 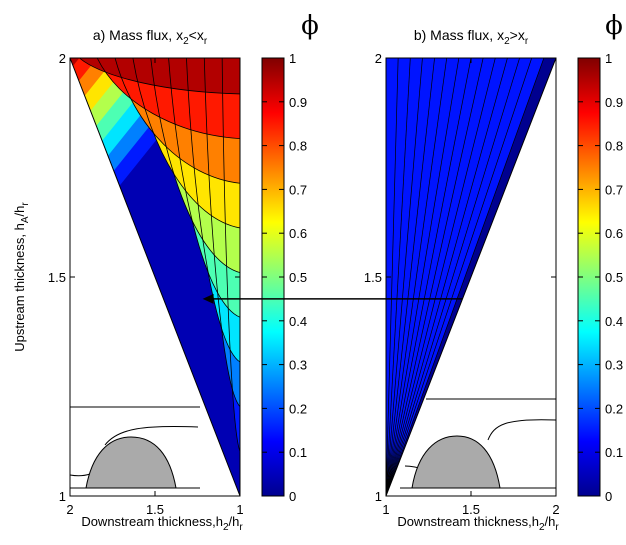 What do you see at coordinates (614, 26) in the screenshot?
I see `colorbar-b-label: ϕ` at bounding box center [614, 26].